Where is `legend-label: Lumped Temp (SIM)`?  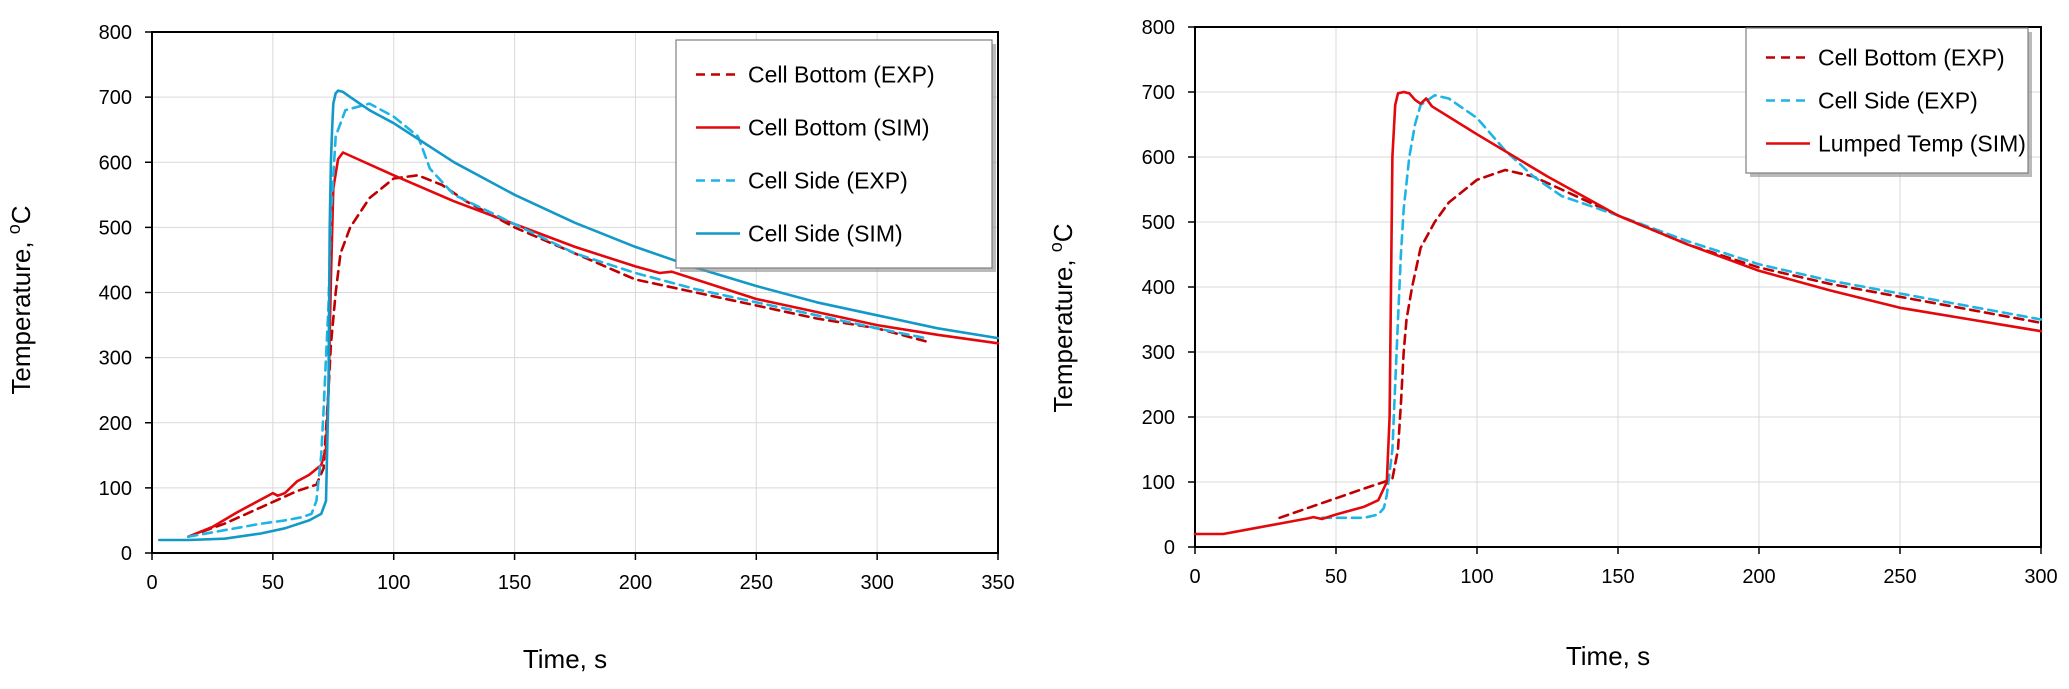 legend-label: Lumped Temp (SIM) is located at coordinates (1922, 144).